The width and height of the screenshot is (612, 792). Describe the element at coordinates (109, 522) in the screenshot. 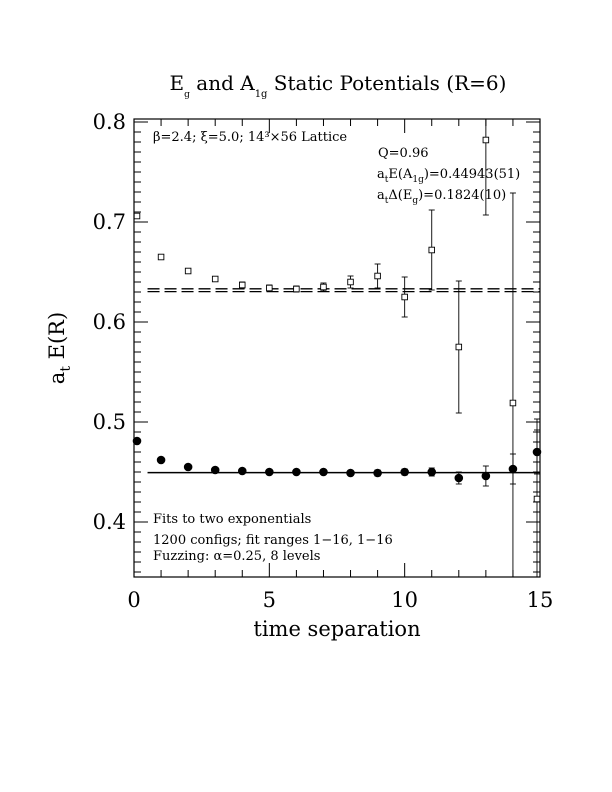

I see `y-tick-label: 0.4` at that location.